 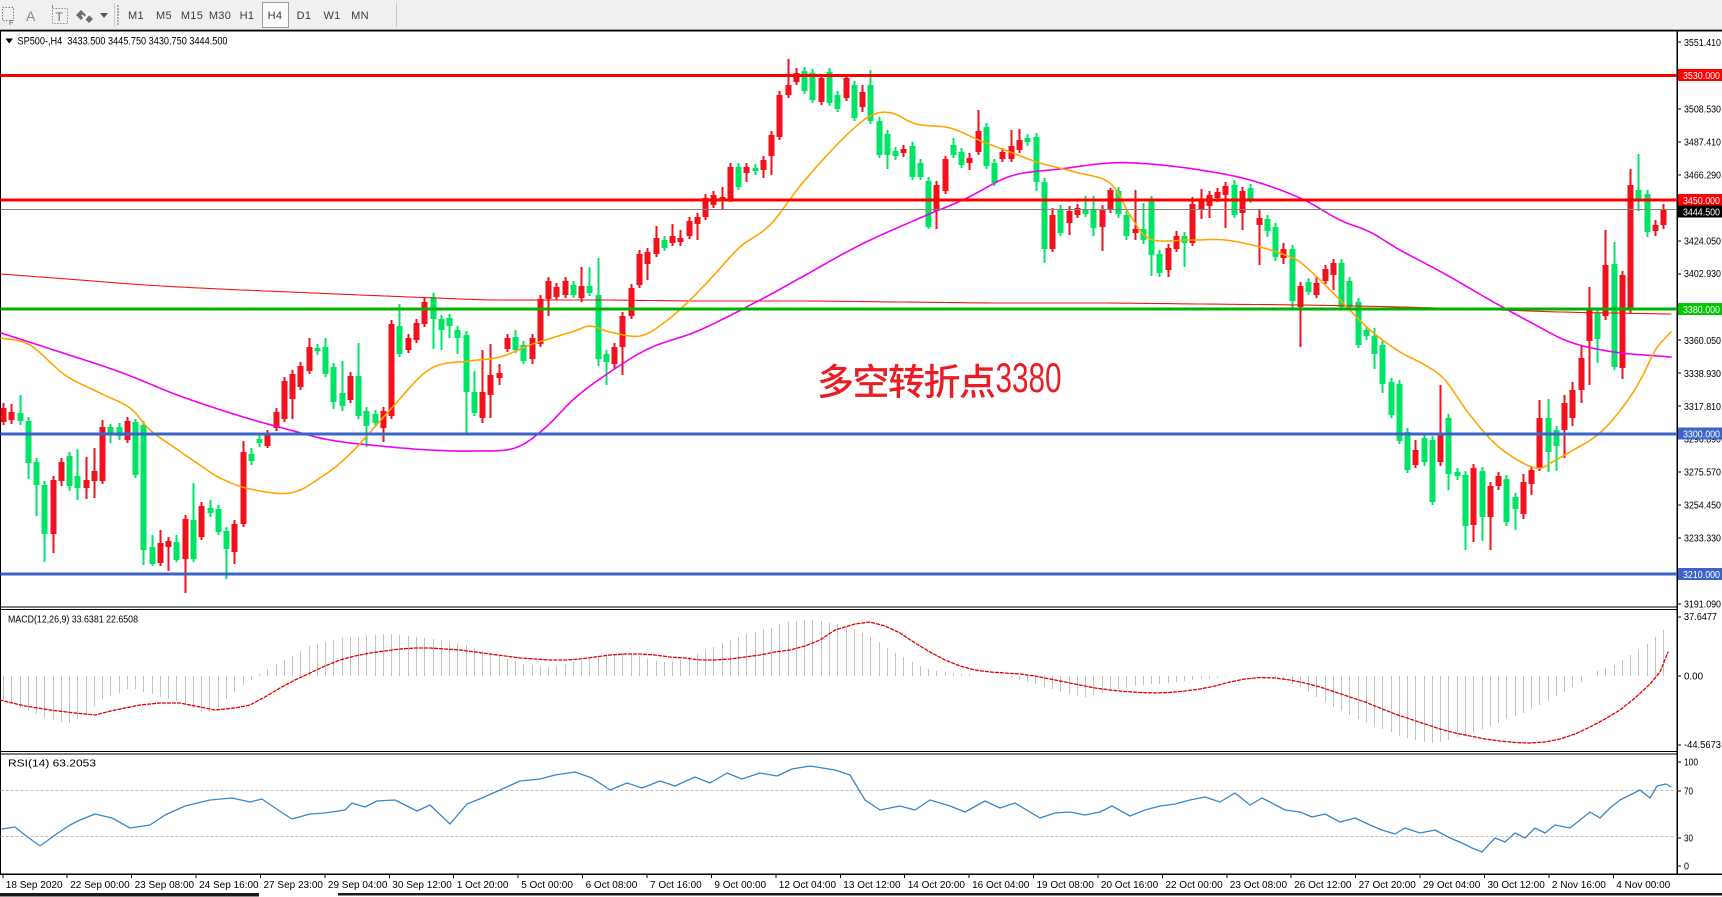 I want to click on svg-text: 3466.290, so click(x=1702, y=176).